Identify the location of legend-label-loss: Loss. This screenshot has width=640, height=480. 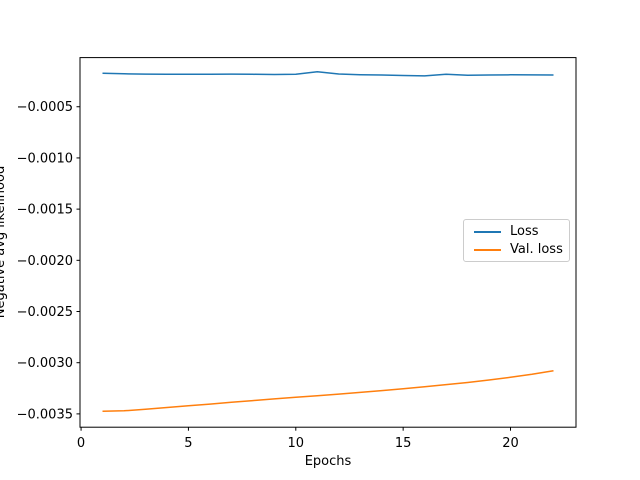
(524, 231).